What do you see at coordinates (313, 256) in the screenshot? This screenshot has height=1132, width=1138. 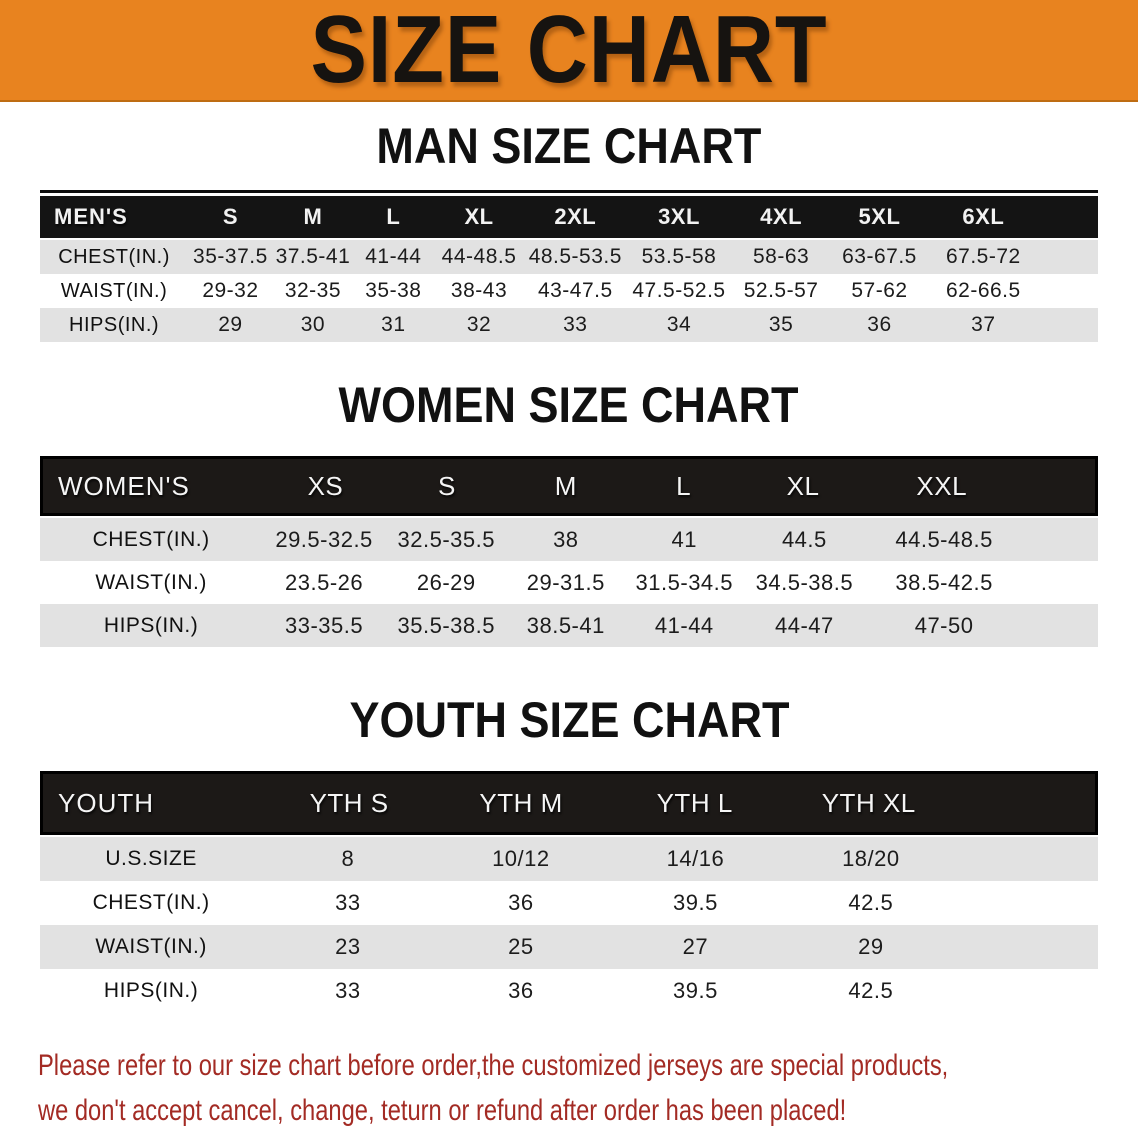 I see `size-cell: 37.5-41` at bounding box center [313, 256].